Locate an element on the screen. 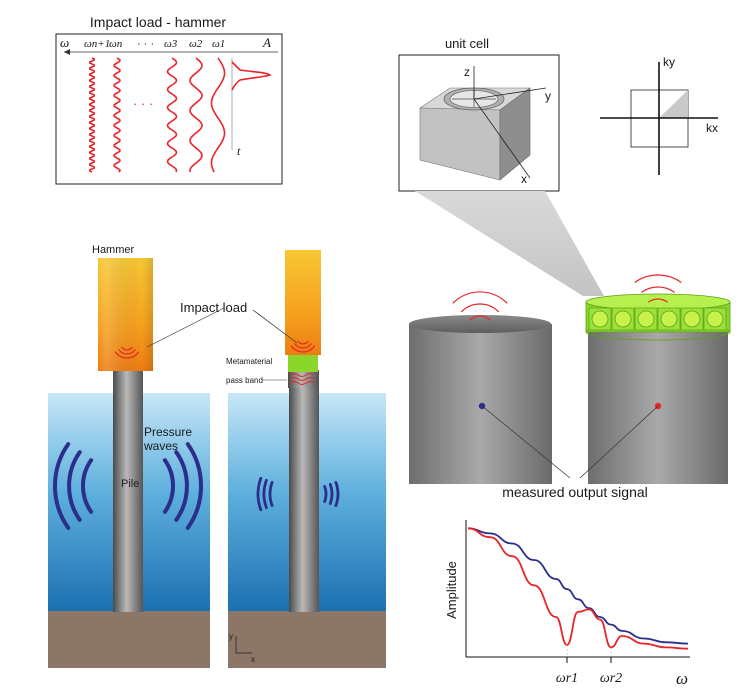 This screenshot has width=743, height=697. impact-leader-right is located at coordinates (275, 326).